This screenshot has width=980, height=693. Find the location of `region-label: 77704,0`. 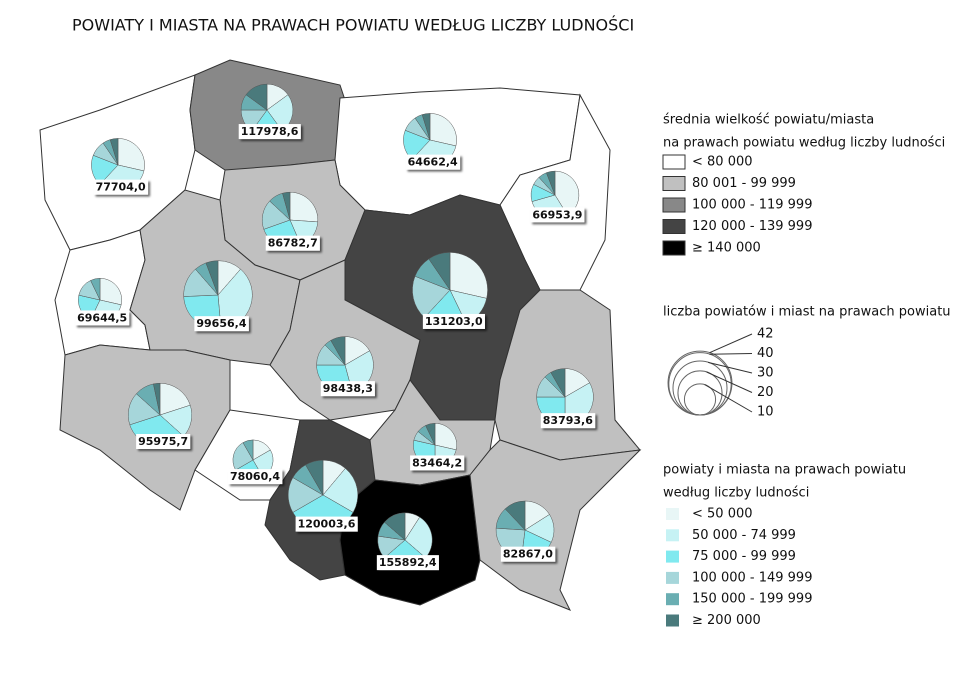

region-label: 77704,0 is located at coordinates (121, 187).